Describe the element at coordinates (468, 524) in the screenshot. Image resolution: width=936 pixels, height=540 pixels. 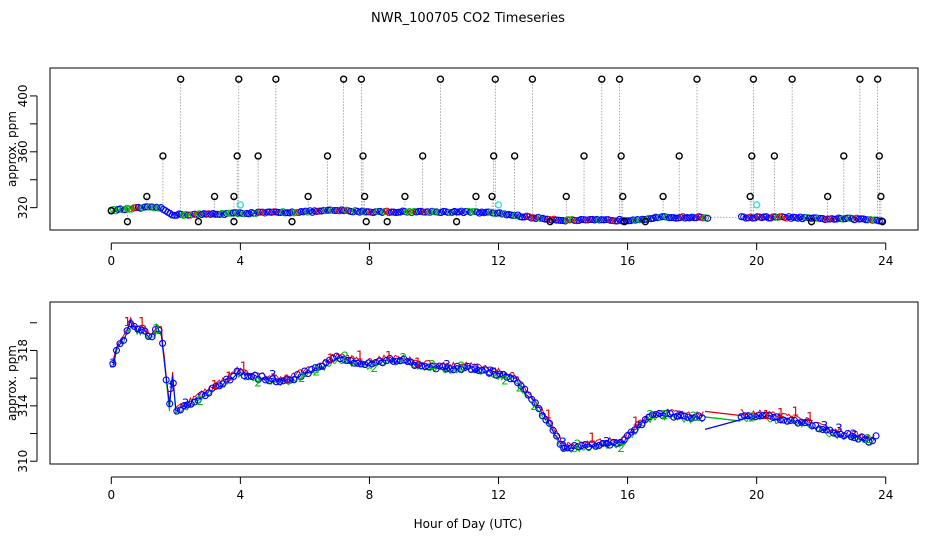
I see `x-axis-label: Hour of Day (UTC)` at that location.